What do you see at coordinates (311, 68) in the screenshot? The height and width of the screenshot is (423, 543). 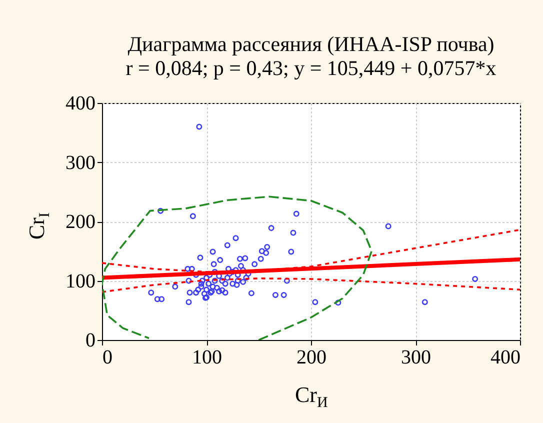 I see `chart-subtitle: r = 0,084; p = 0,43; y = 105,449 + 0,0757*x` at bounding box center [311, 68].